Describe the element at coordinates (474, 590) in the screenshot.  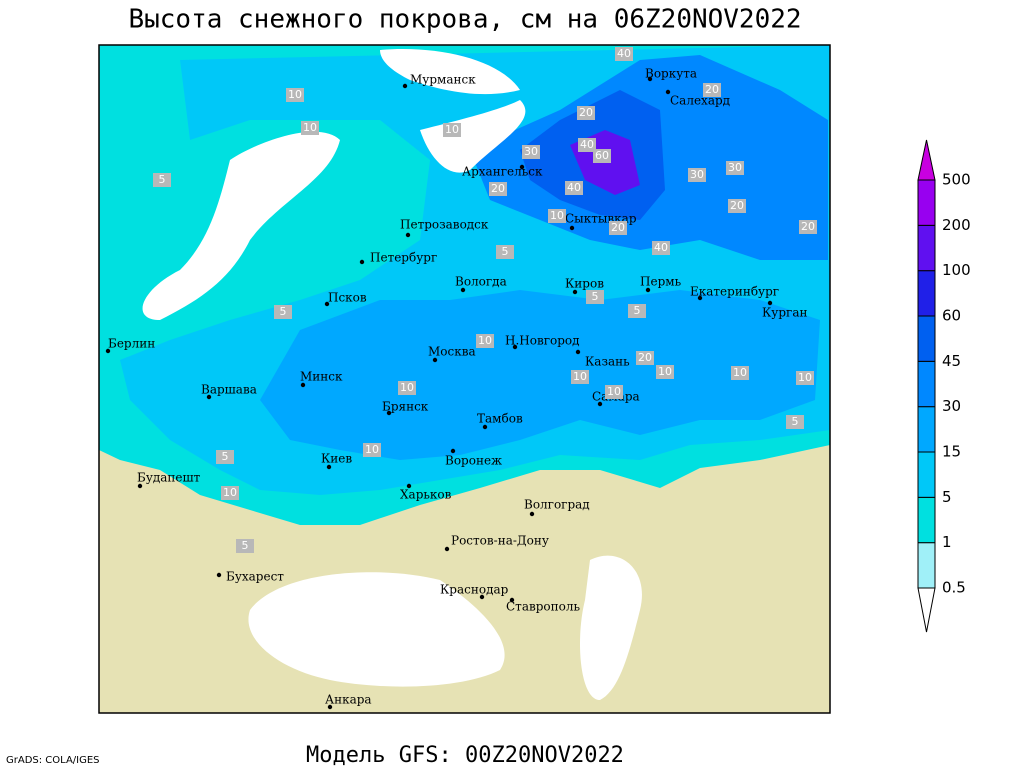
I see `city-label: Краснодар` at that location.